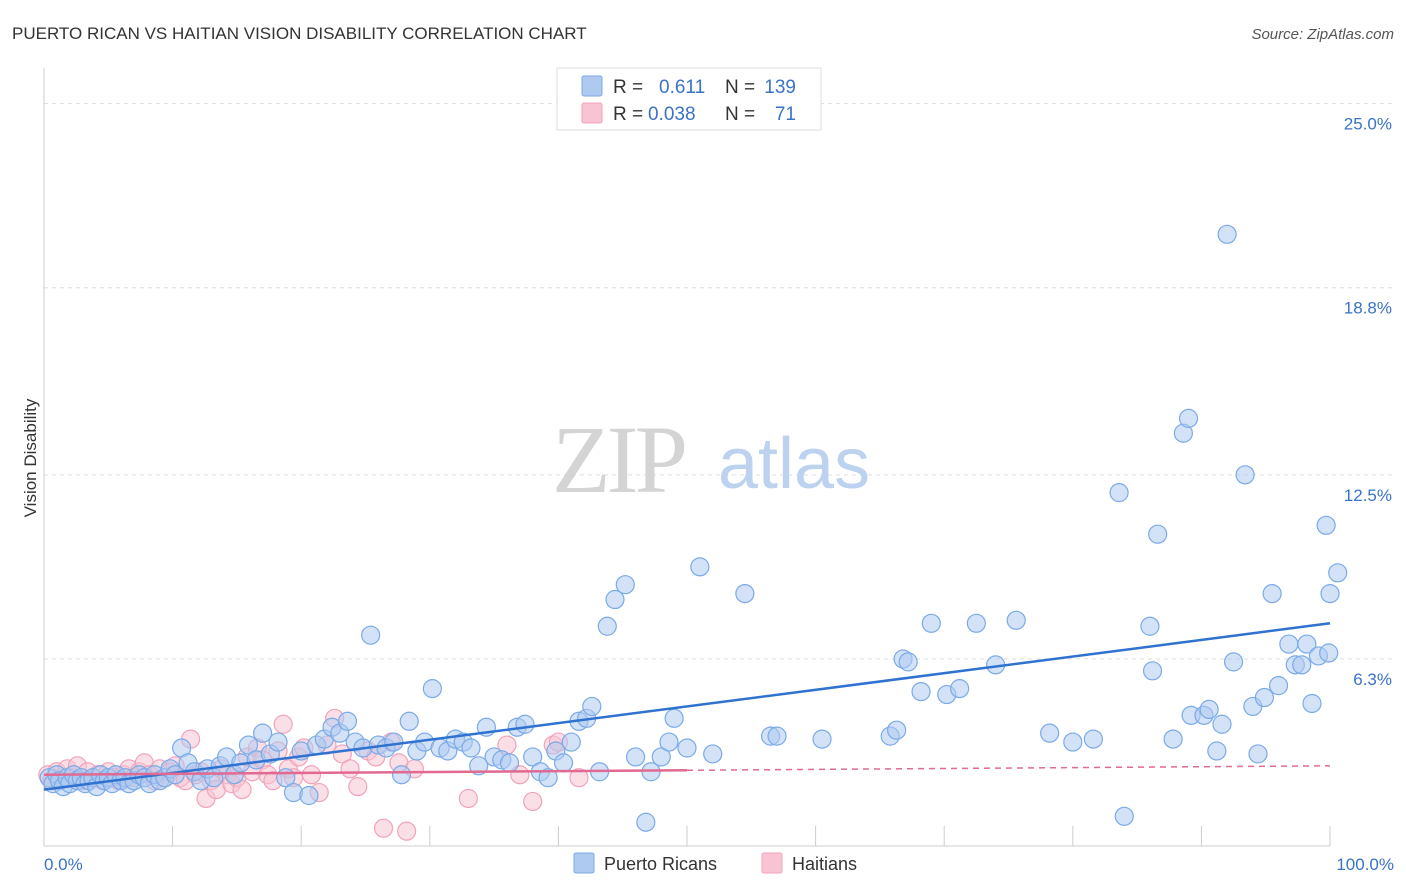  What do you see at coordinates (740, 87) in the screenshot?
I see `legend-n-label-1: N =` at bounding box center [740, 87].